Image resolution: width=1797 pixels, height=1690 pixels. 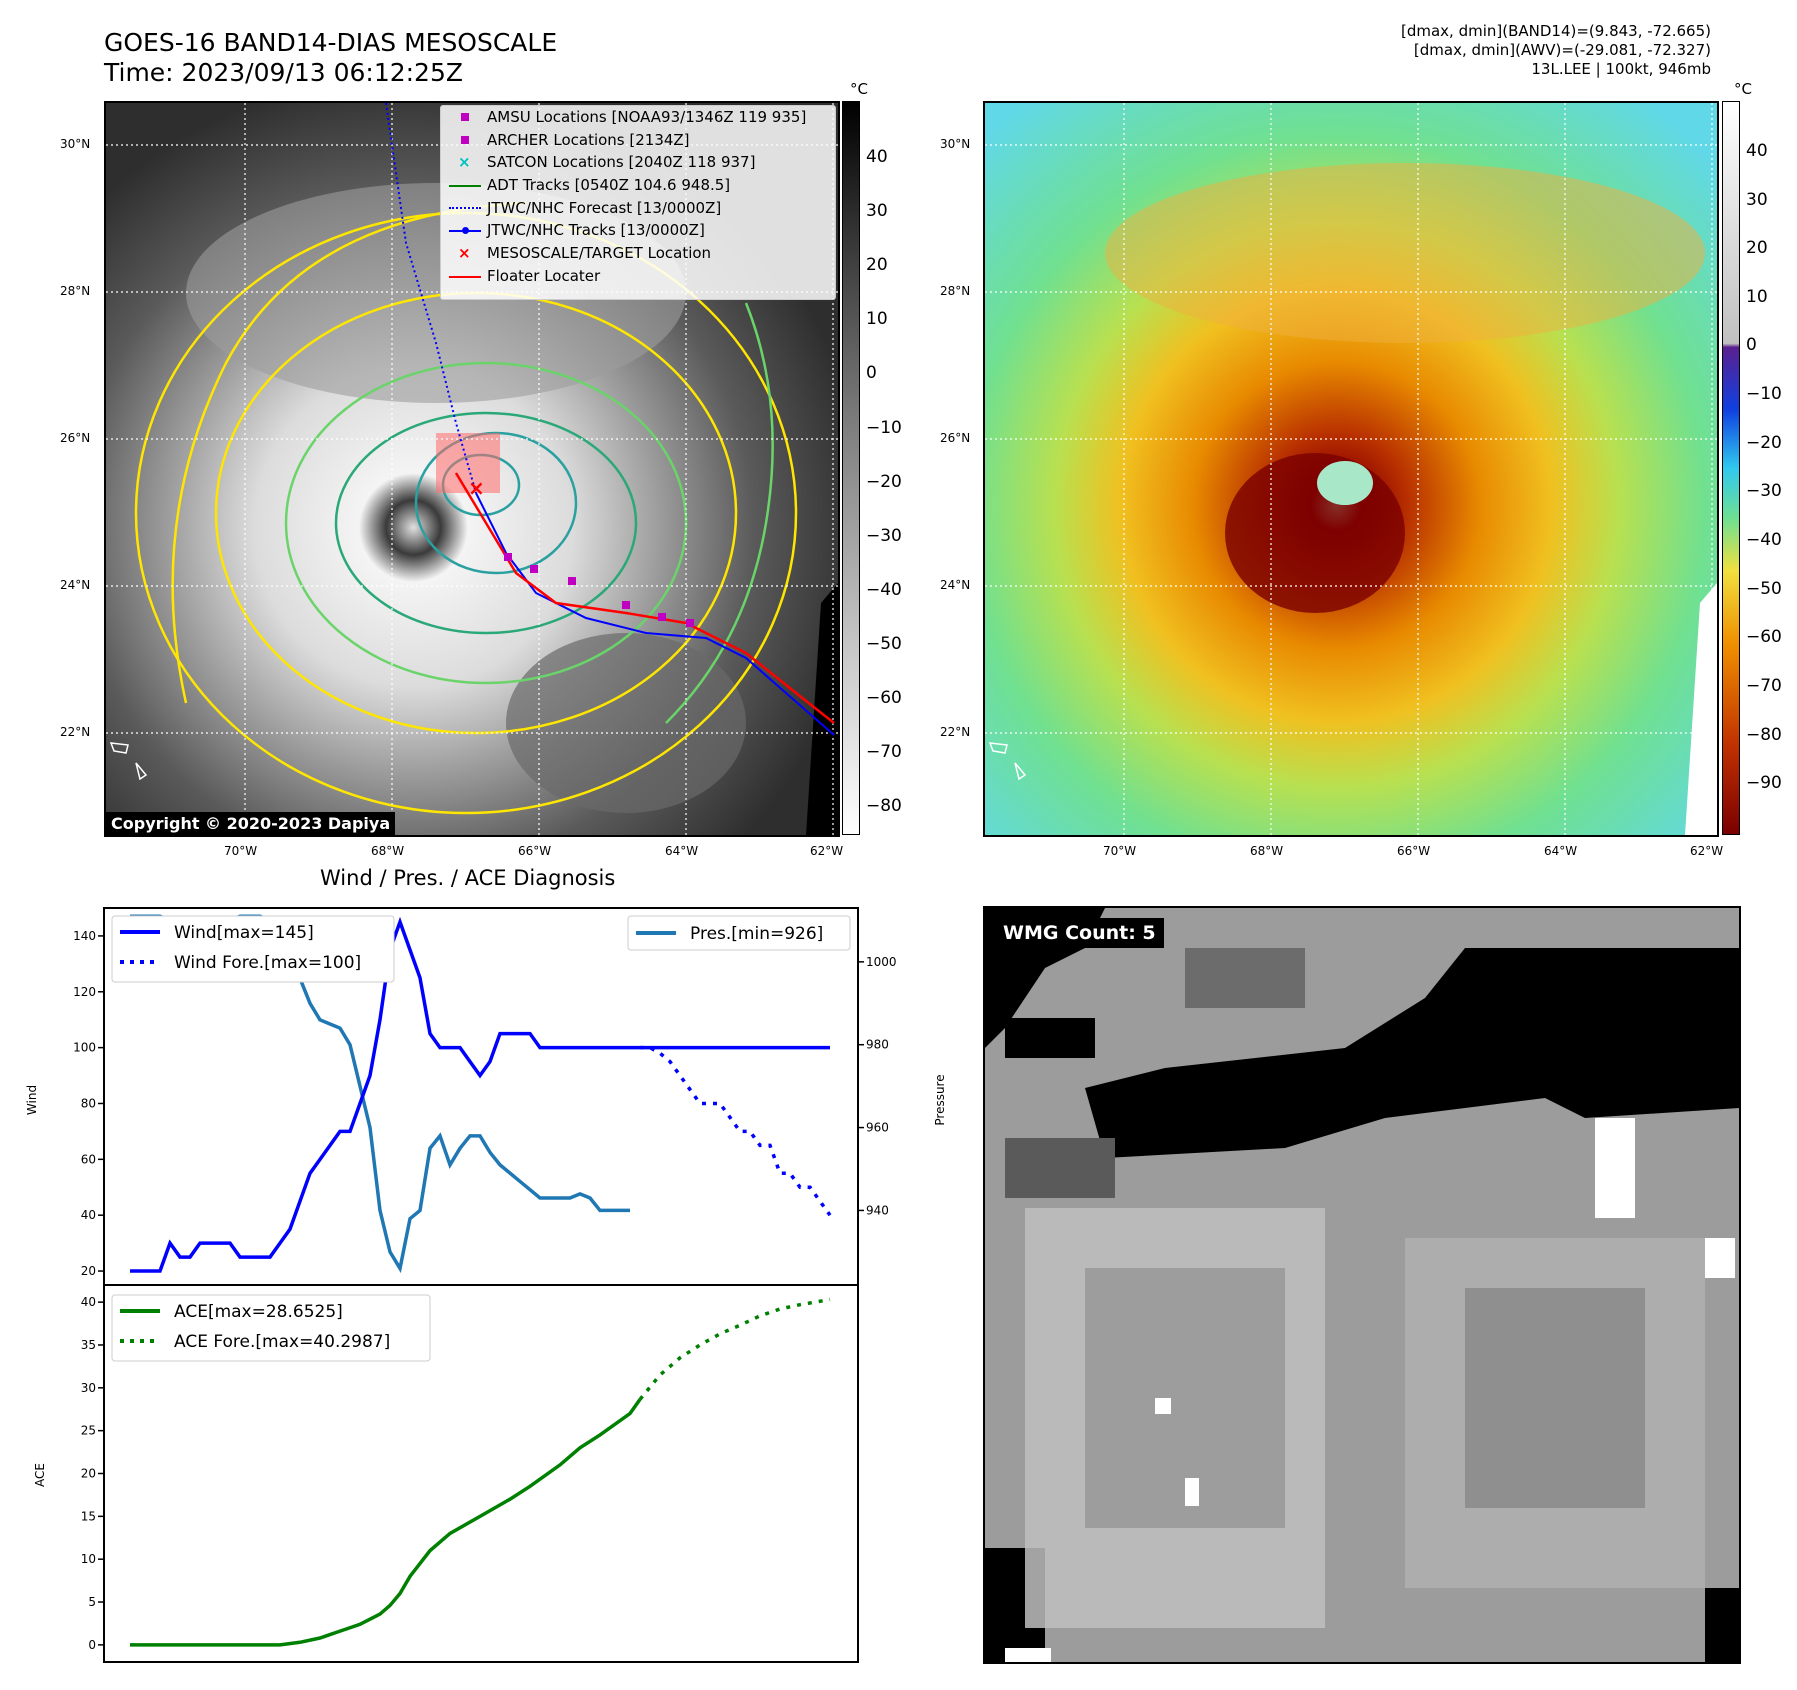 I want to click on ace-legend: ACE[max=28.6525] ACE Fore.[max=40.2987], so click(x=271, y=1328).